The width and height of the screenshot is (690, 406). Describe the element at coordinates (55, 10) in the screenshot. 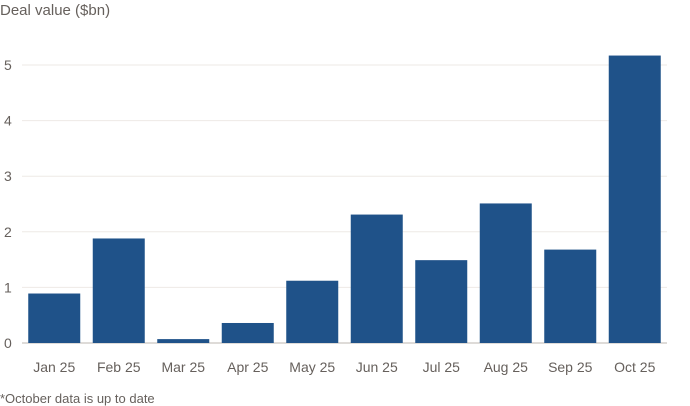

I see `y-axis-label: Deal value ($bn)` at that location.